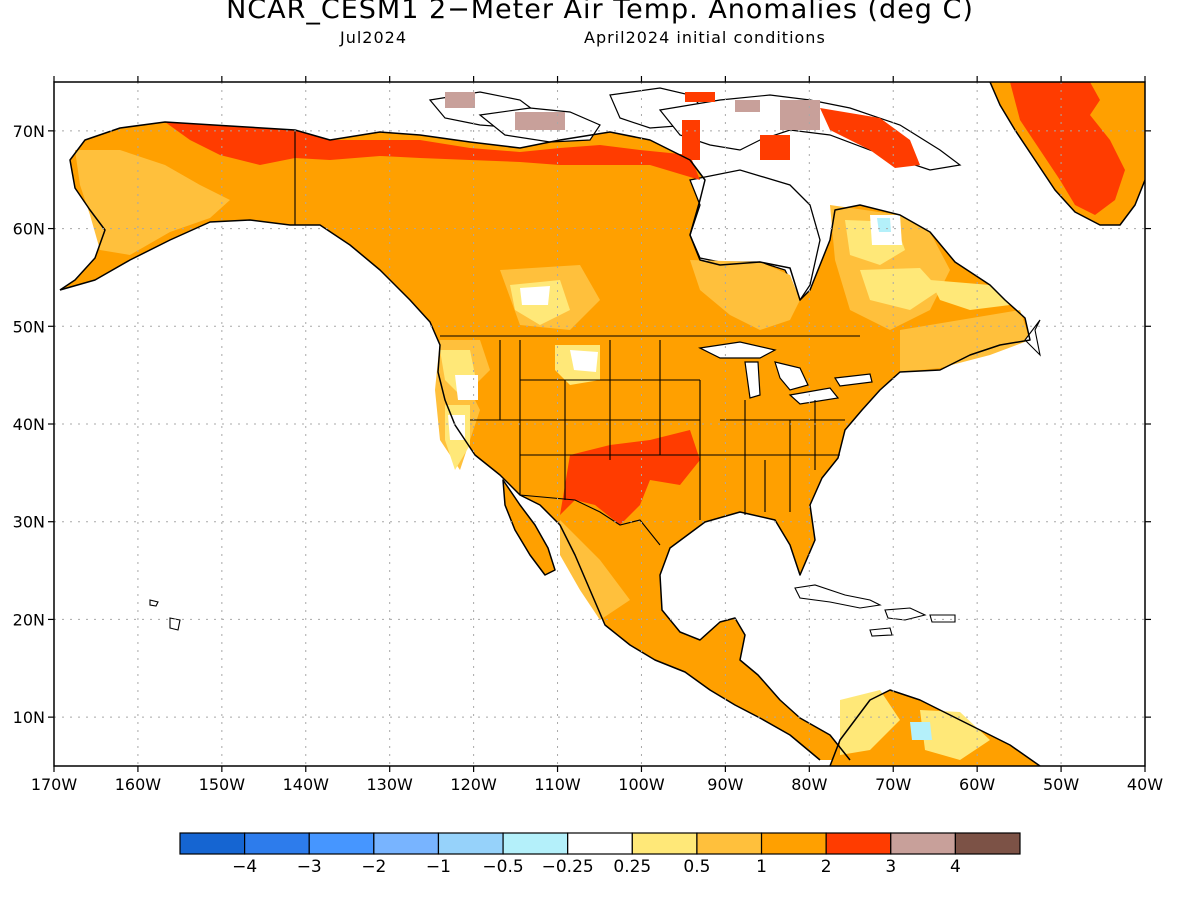 The height and width of the screenshot is (900, 1200). I want to click on colorbar-label: −0.5, so click(502, 867).